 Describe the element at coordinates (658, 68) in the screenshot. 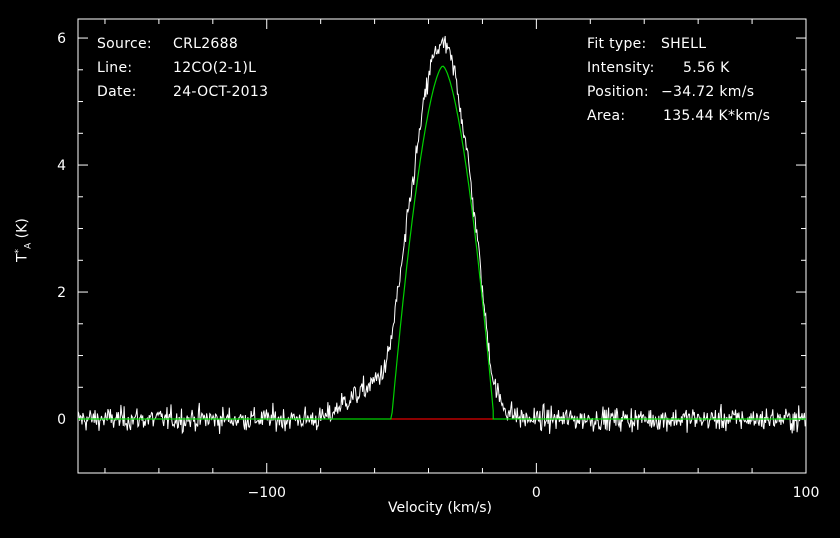

I see `info-intensity: Intensity: 5.56 K` at that location.